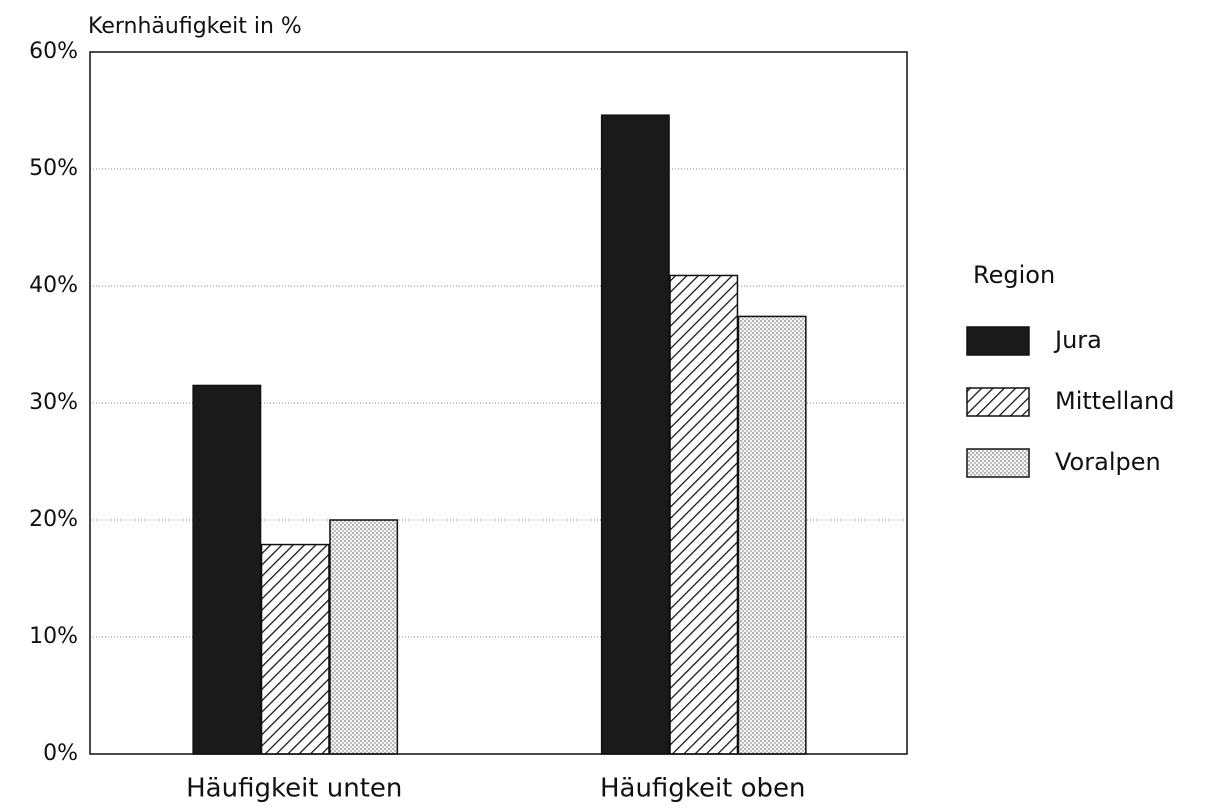  What do you see at coordinates (53, 51) in the screenshot?
I see `y-tick-label: 60%` at bounding box center [53, 51].